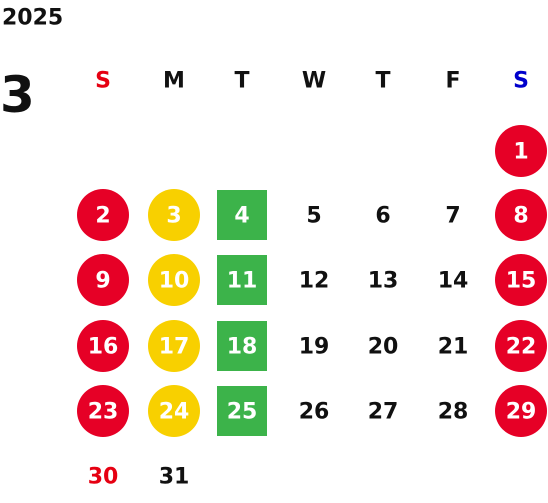  I want to click on weekday: W, so click(314, 81).